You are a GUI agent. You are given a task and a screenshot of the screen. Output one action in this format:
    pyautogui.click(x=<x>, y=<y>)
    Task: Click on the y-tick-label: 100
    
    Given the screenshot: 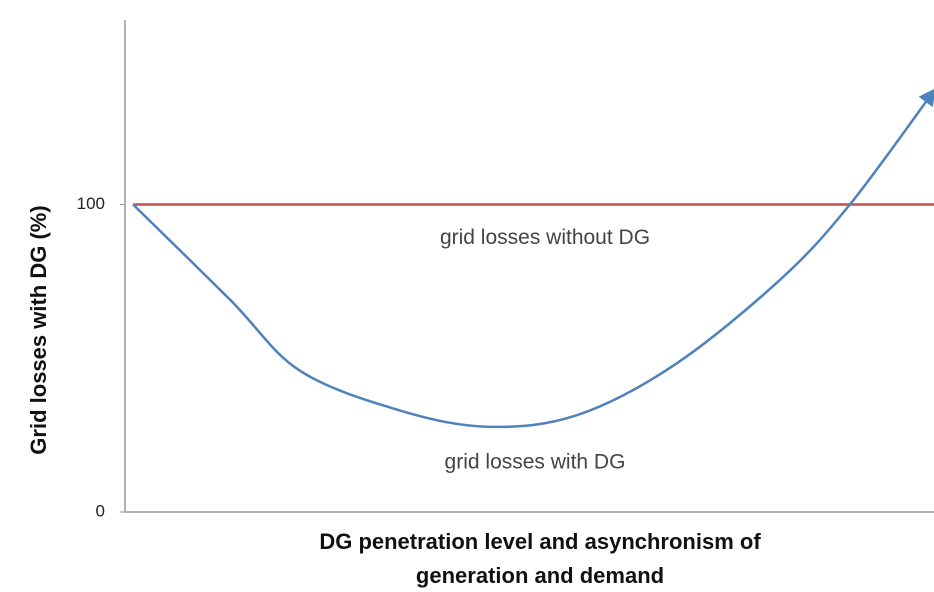 What is the action you would take?
    pyautogui.click(x=91, y=203)
    